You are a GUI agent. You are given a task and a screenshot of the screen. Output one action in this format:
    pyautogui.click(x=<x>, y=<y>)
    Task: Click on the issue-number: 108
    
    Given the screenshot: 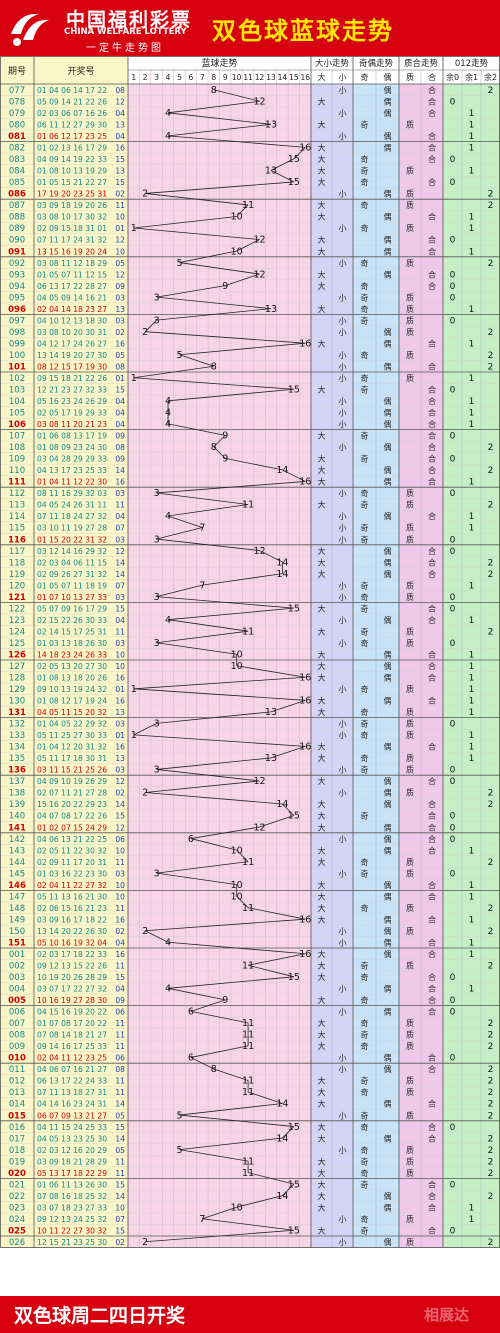 What is the action you would take?
    pyautogui.click(x=17, y=448)
    